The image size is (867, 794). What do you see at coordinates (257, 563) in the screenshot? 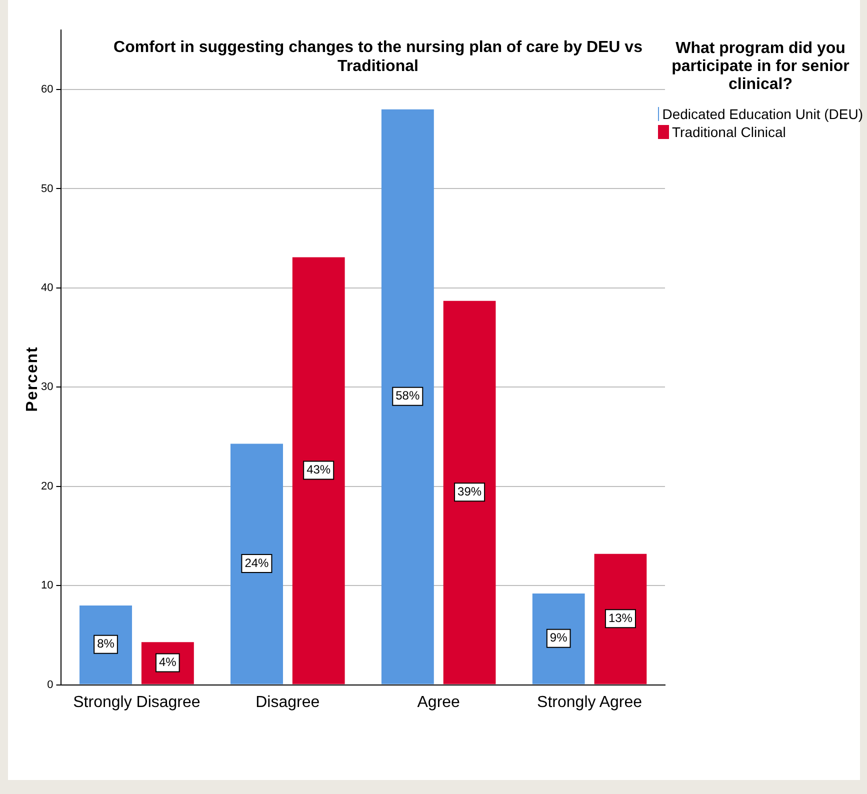
I see `data-label: 24%` at bounding box center [257, 563].